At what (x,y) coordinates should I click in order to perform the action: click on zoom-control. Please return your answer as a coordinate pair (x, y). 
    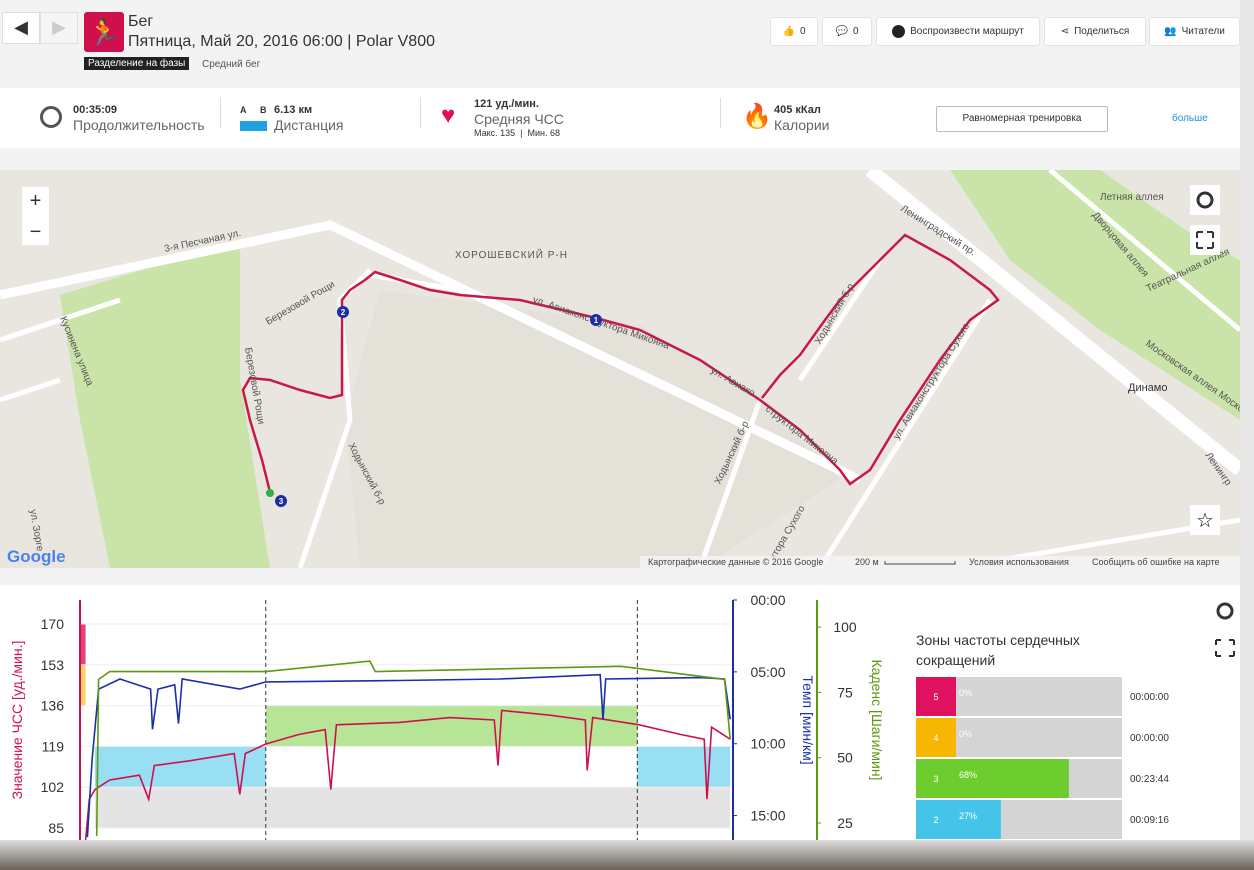
    Looking at the image, I should click on (35, 216).